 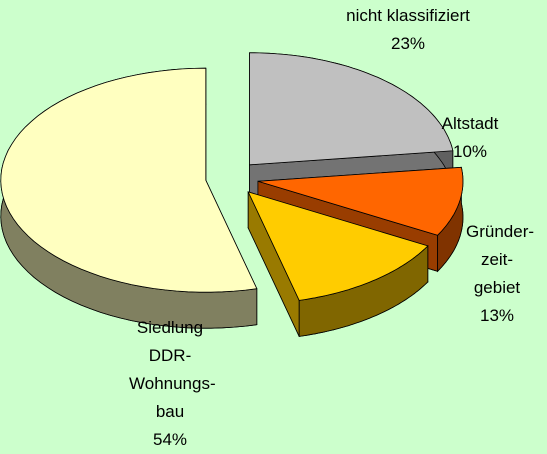 I want to click on slice-label: Siedlung DDR-Wohnungs-bau 54%, so click(x=170, y=384).